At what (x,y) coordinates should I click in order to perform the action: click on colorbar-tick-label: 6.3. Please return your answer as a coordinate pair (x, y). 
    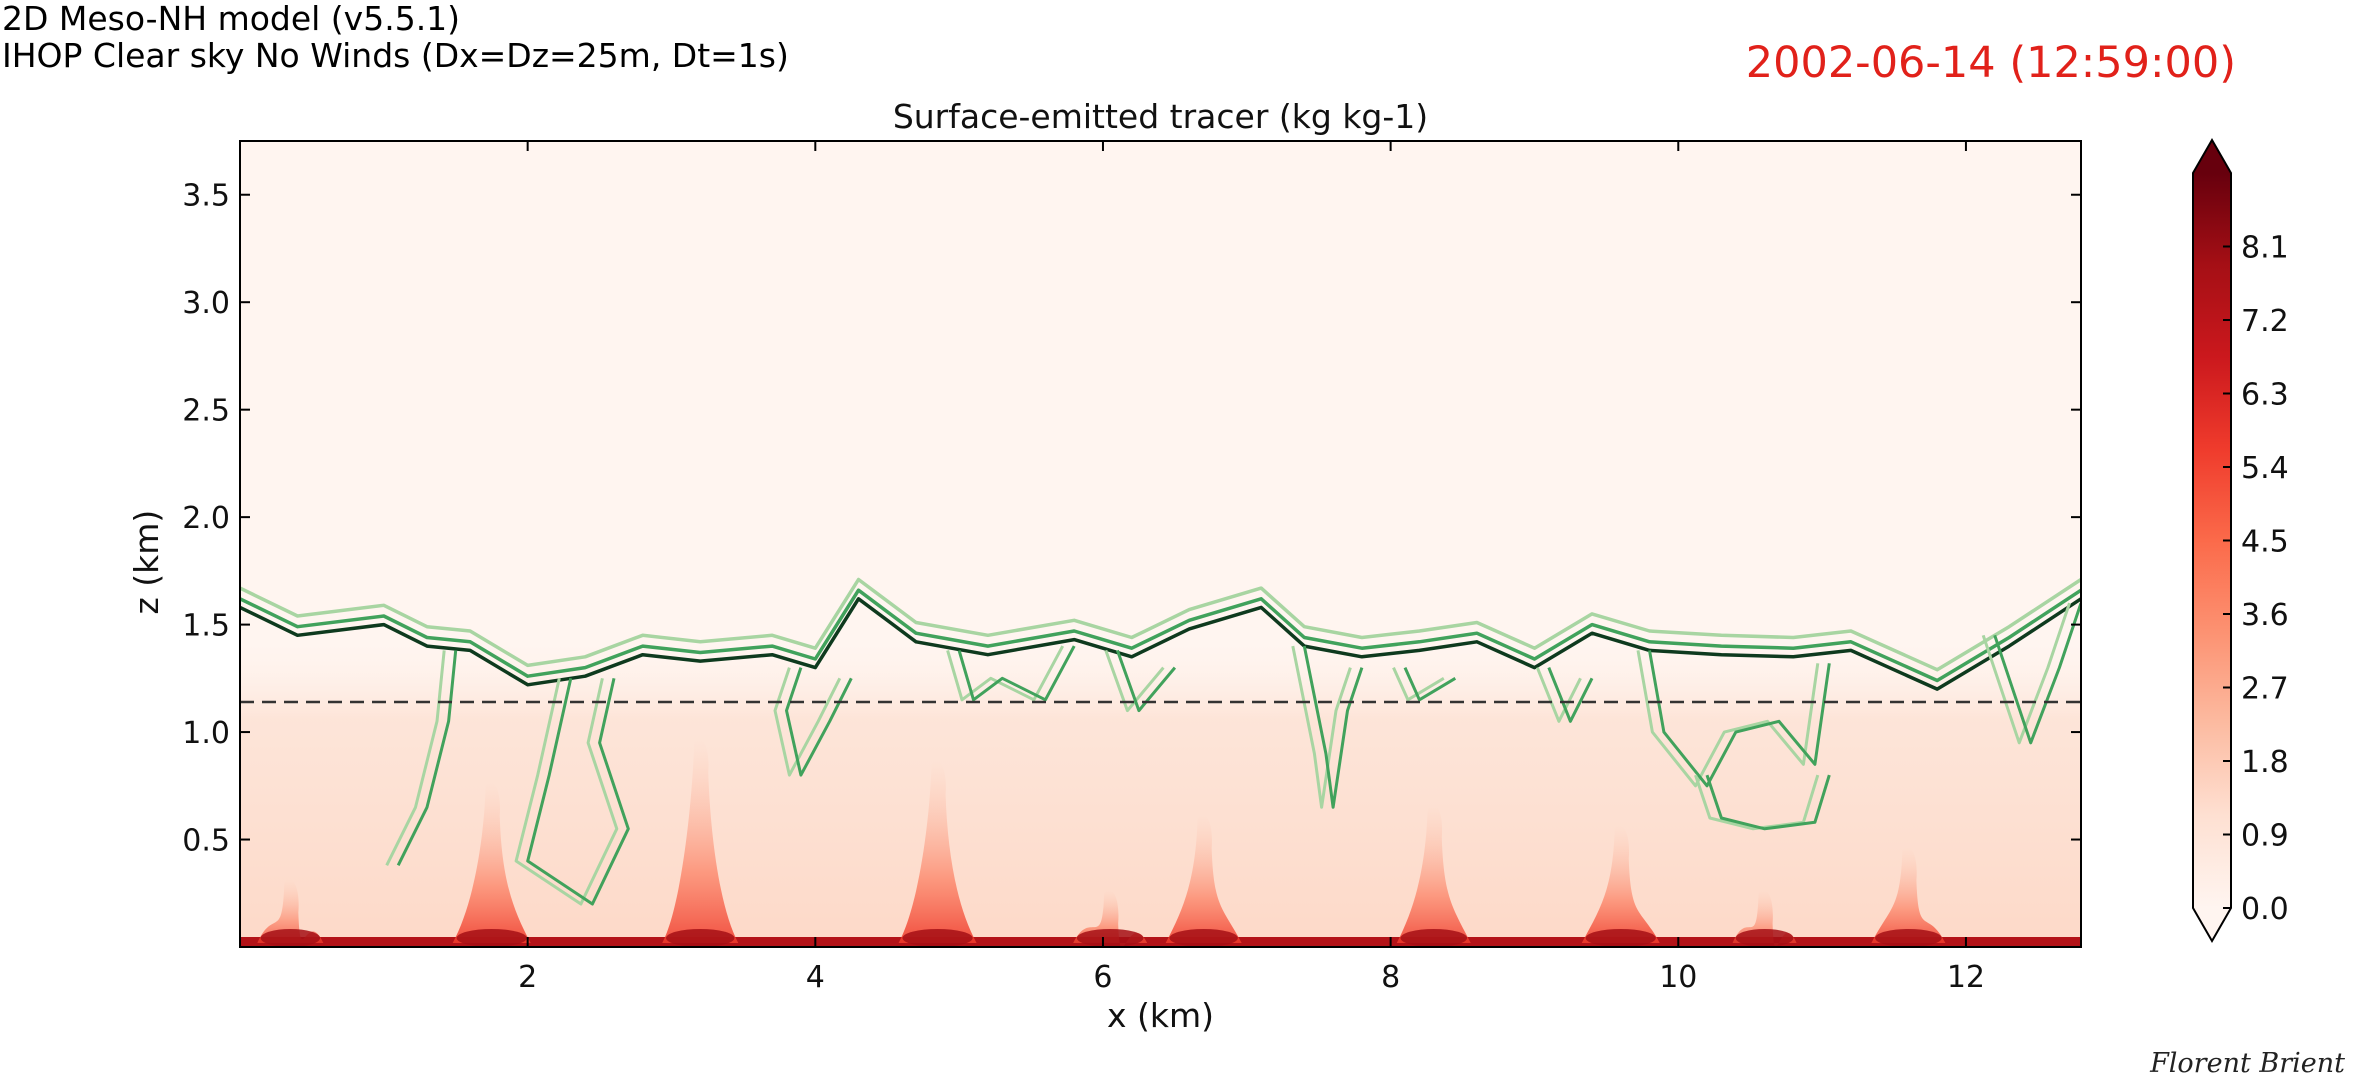
    Looking at the image, I should click on (2265, 395).